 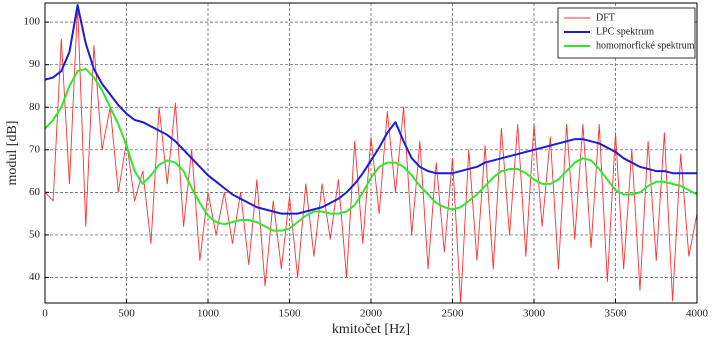 I want to click on x-tick-label: 2500, so click(x=453, y=314).